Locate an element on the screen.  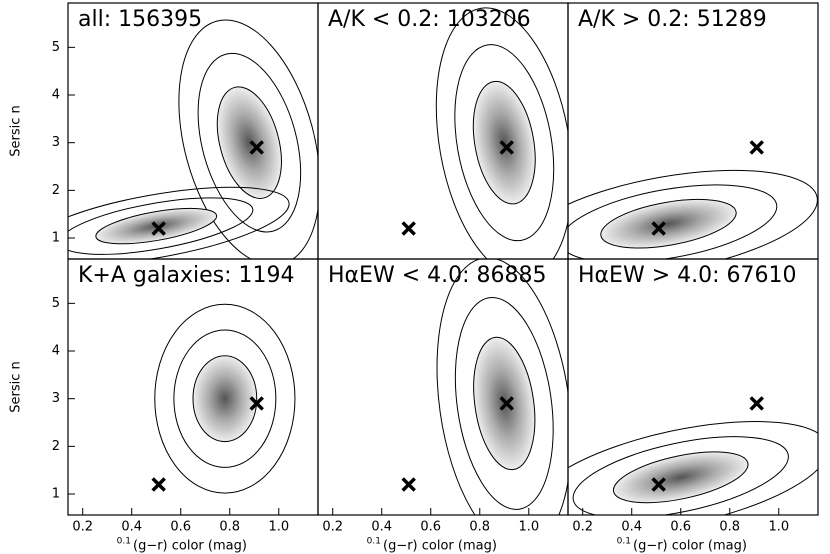
panel-title: HαEW < 4.0: 86885 is located at coordinates (437, 275).